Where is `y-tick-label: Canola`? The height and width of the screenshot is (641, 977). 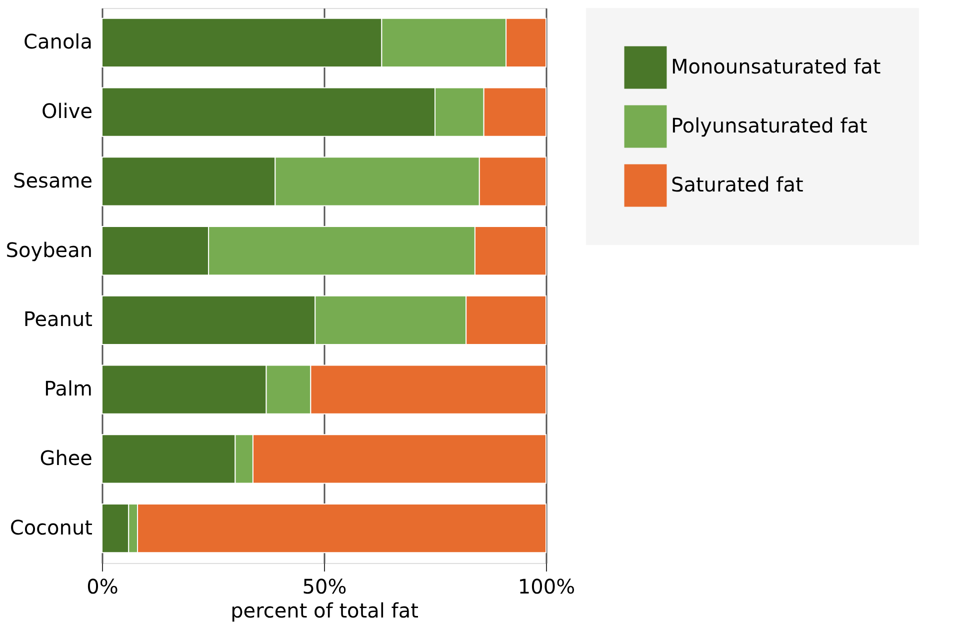 y-tick-label: Canola is located at coordinates (58, 42).